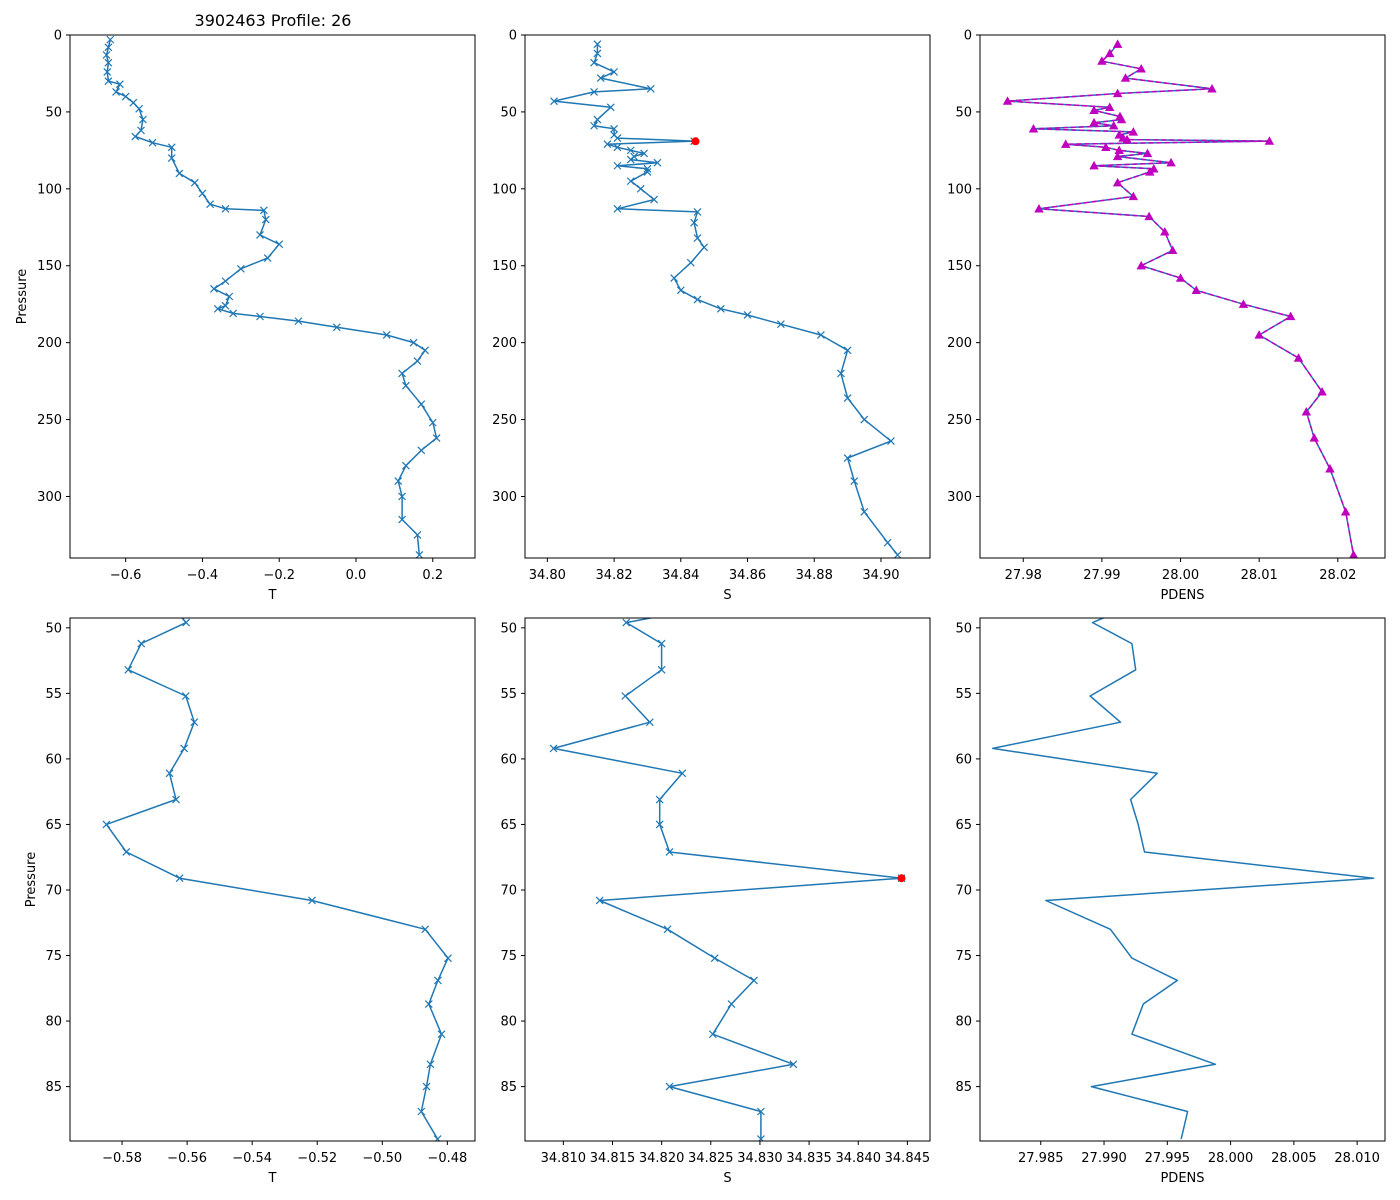  What do you see at coordinates (1101, 575) in the screenshot?
I see `x-tick-label: 27.99` at bounding box center [1101, 575].